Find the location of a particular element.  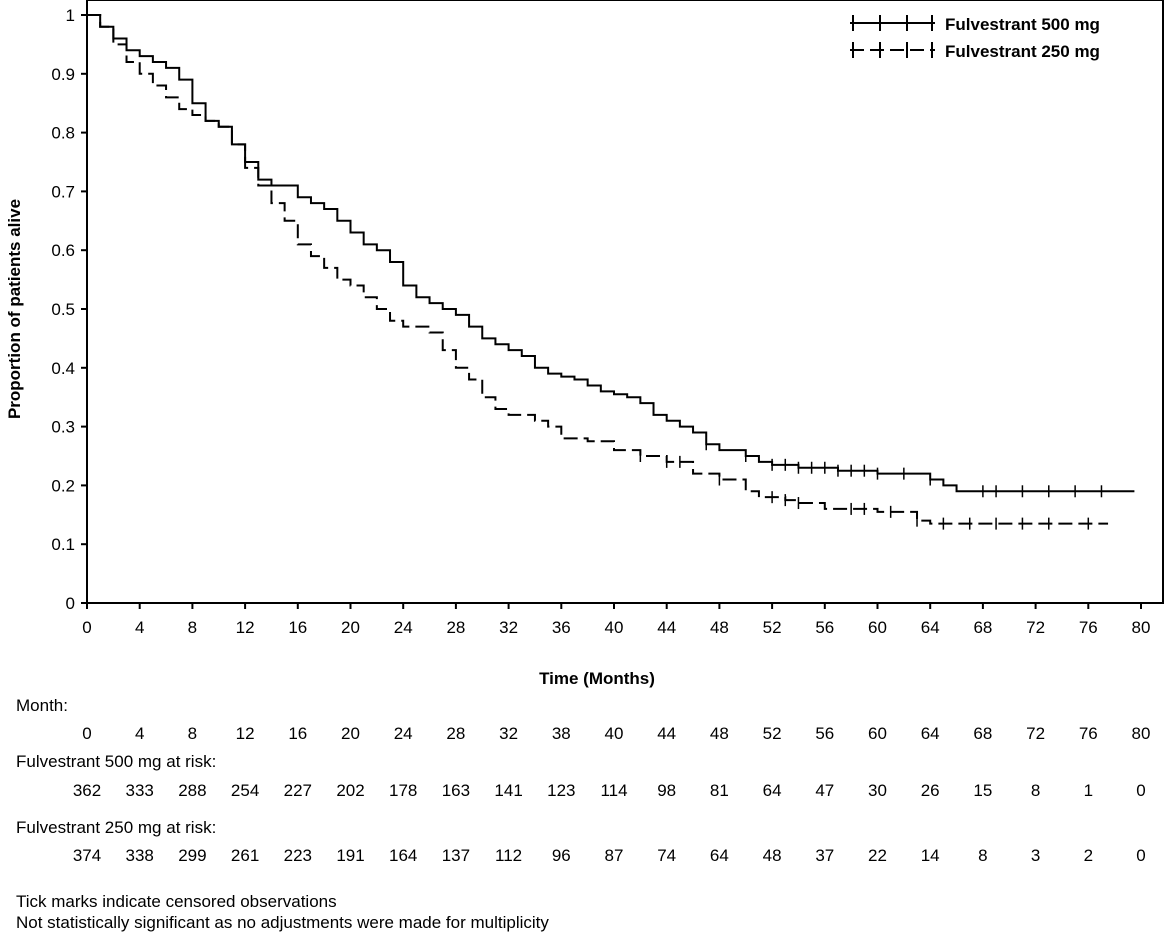

x-tick-label: 64 is located at coordinates (930, 627).